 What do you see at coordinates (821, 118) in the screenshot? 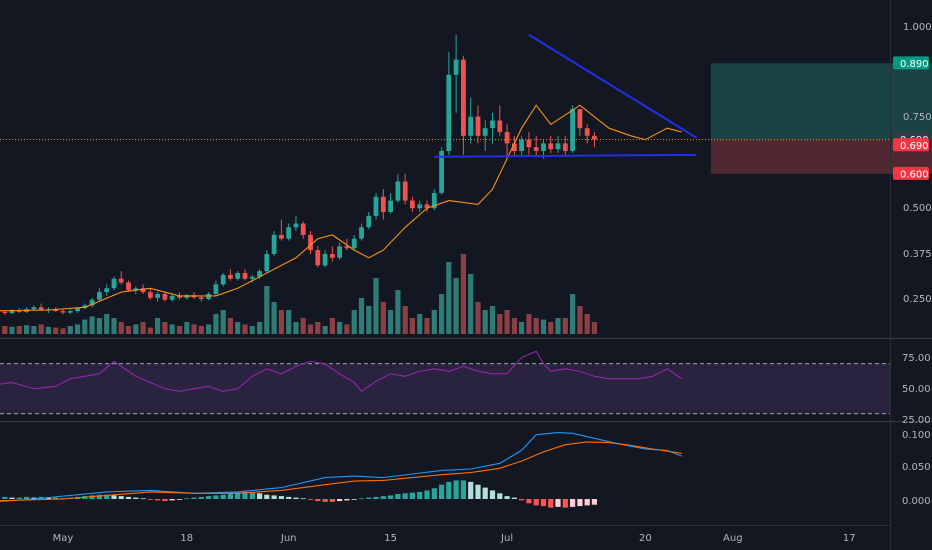
I see `long-position-tool` at bounding box center [821, 118].